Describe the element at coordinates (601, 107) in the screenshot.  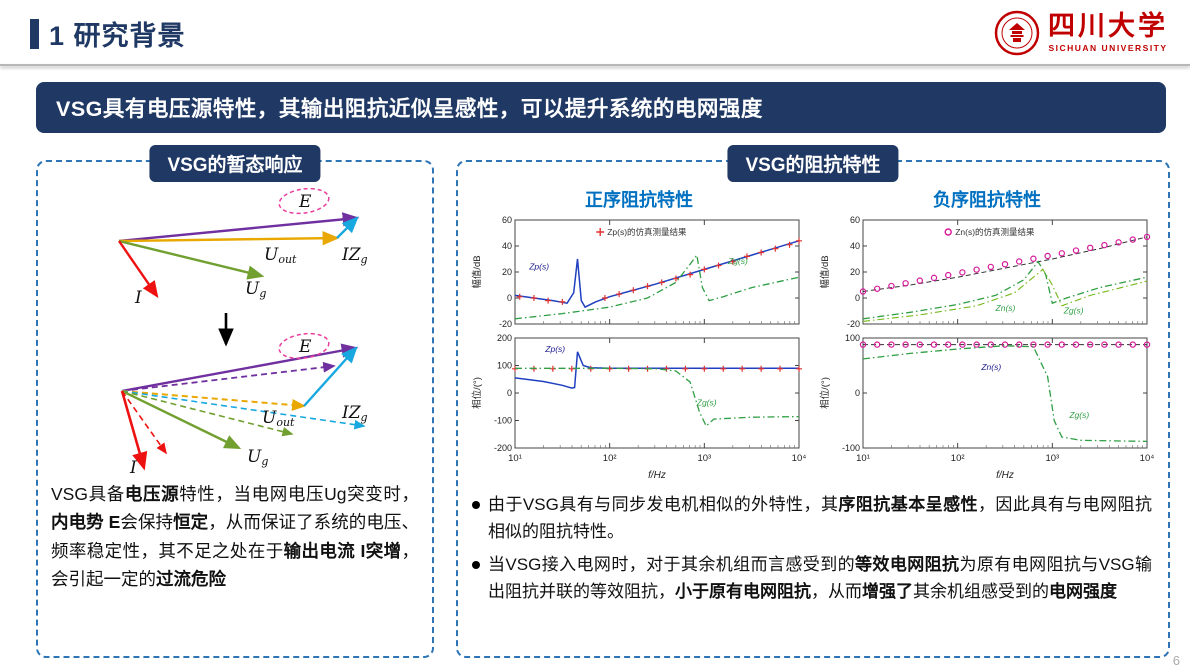
I see `key-message-banner: VSG具有电压源特性，其输出阻抗近似呈感性，可以提升系统的电网强度` at that location.